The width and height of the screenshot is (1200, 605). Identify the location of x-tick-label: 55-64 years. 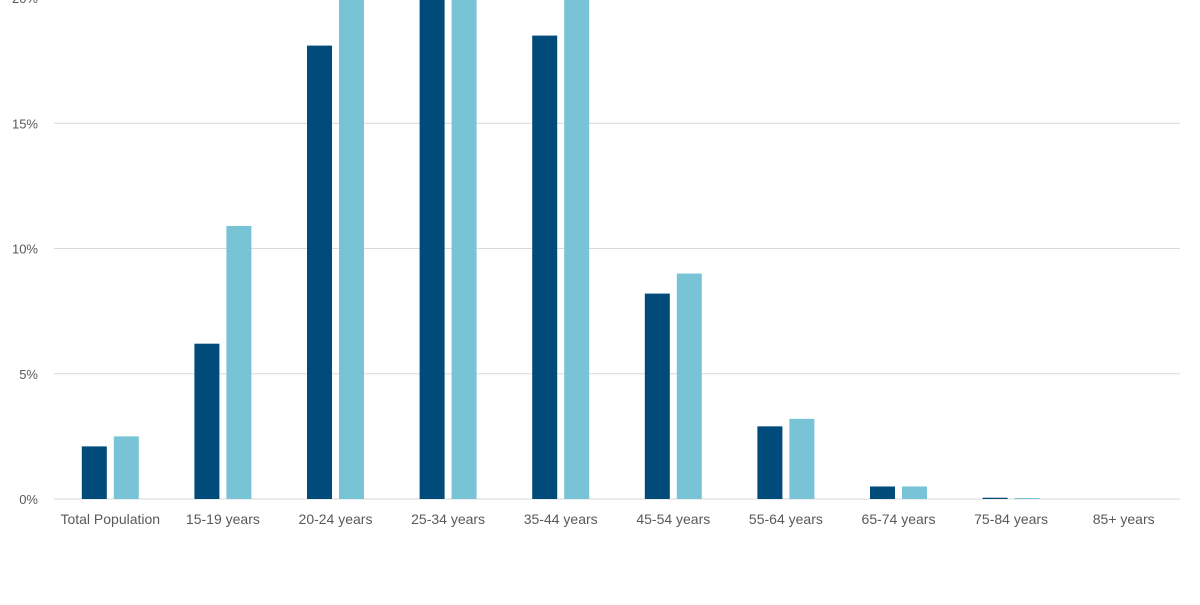
(786, 519).